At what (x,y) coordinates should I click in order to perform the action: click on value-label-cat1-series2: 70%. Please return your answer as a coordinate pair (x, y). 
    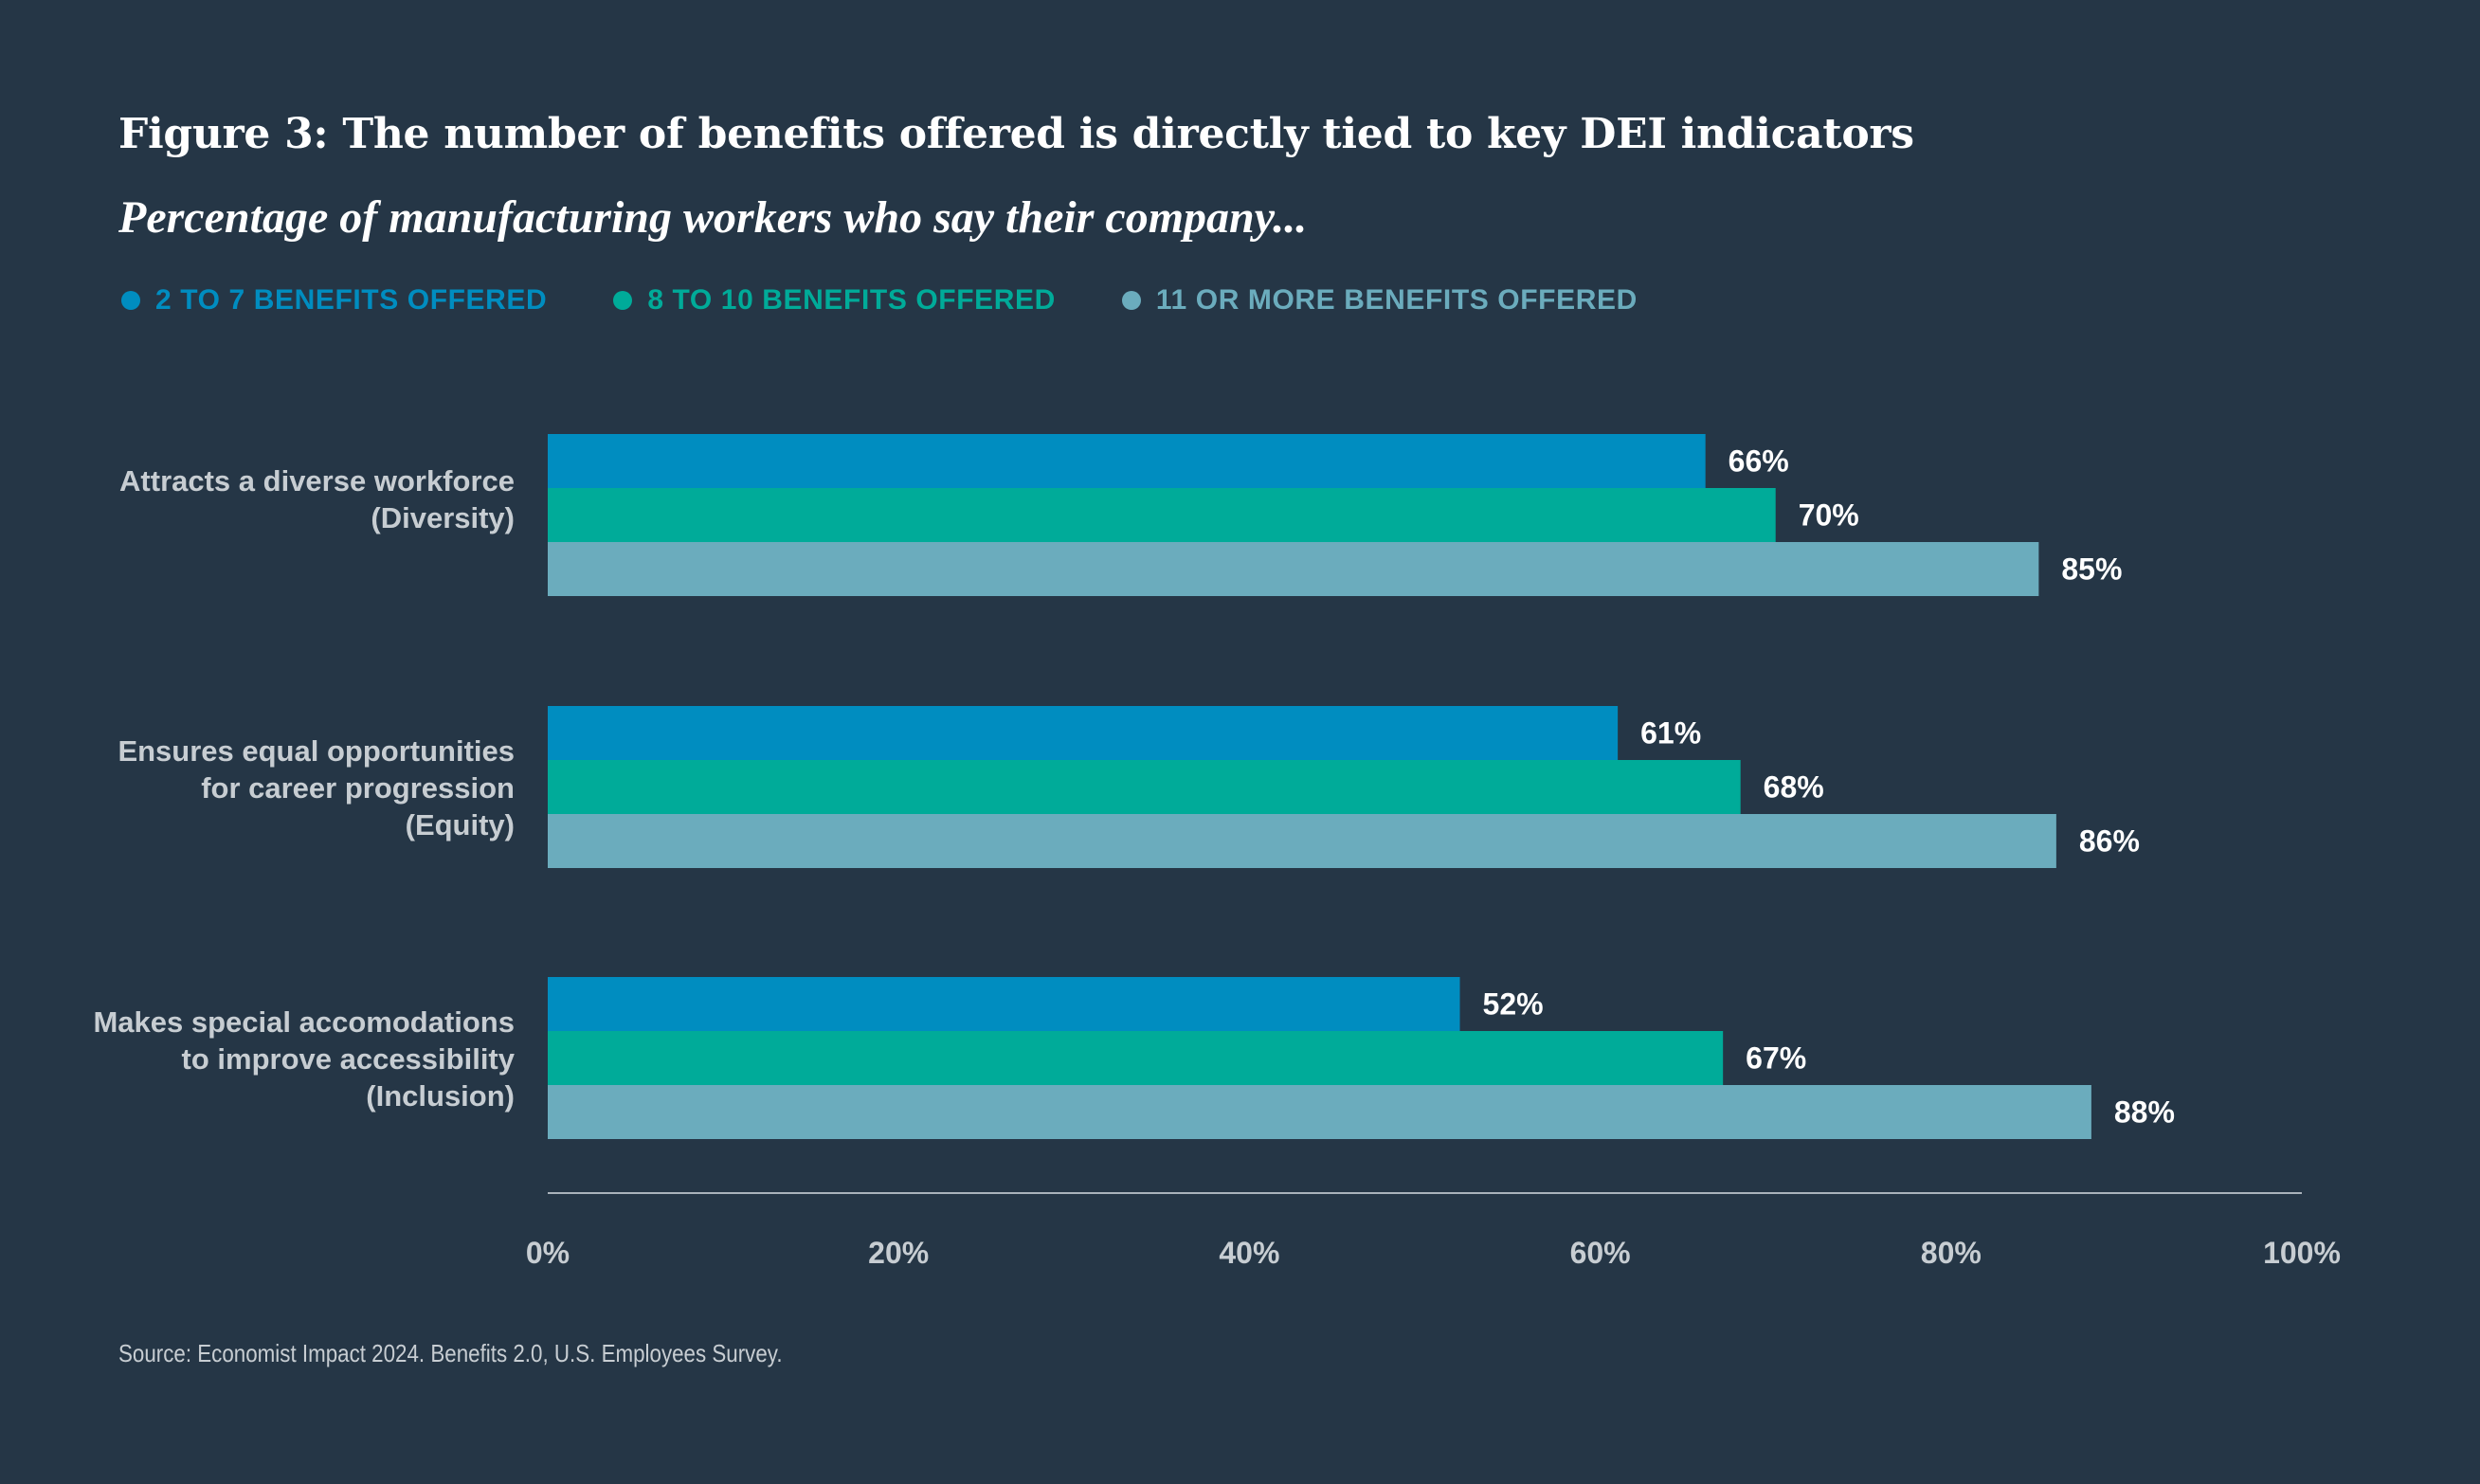
    Looking at the image, I should click on (1829, 515).